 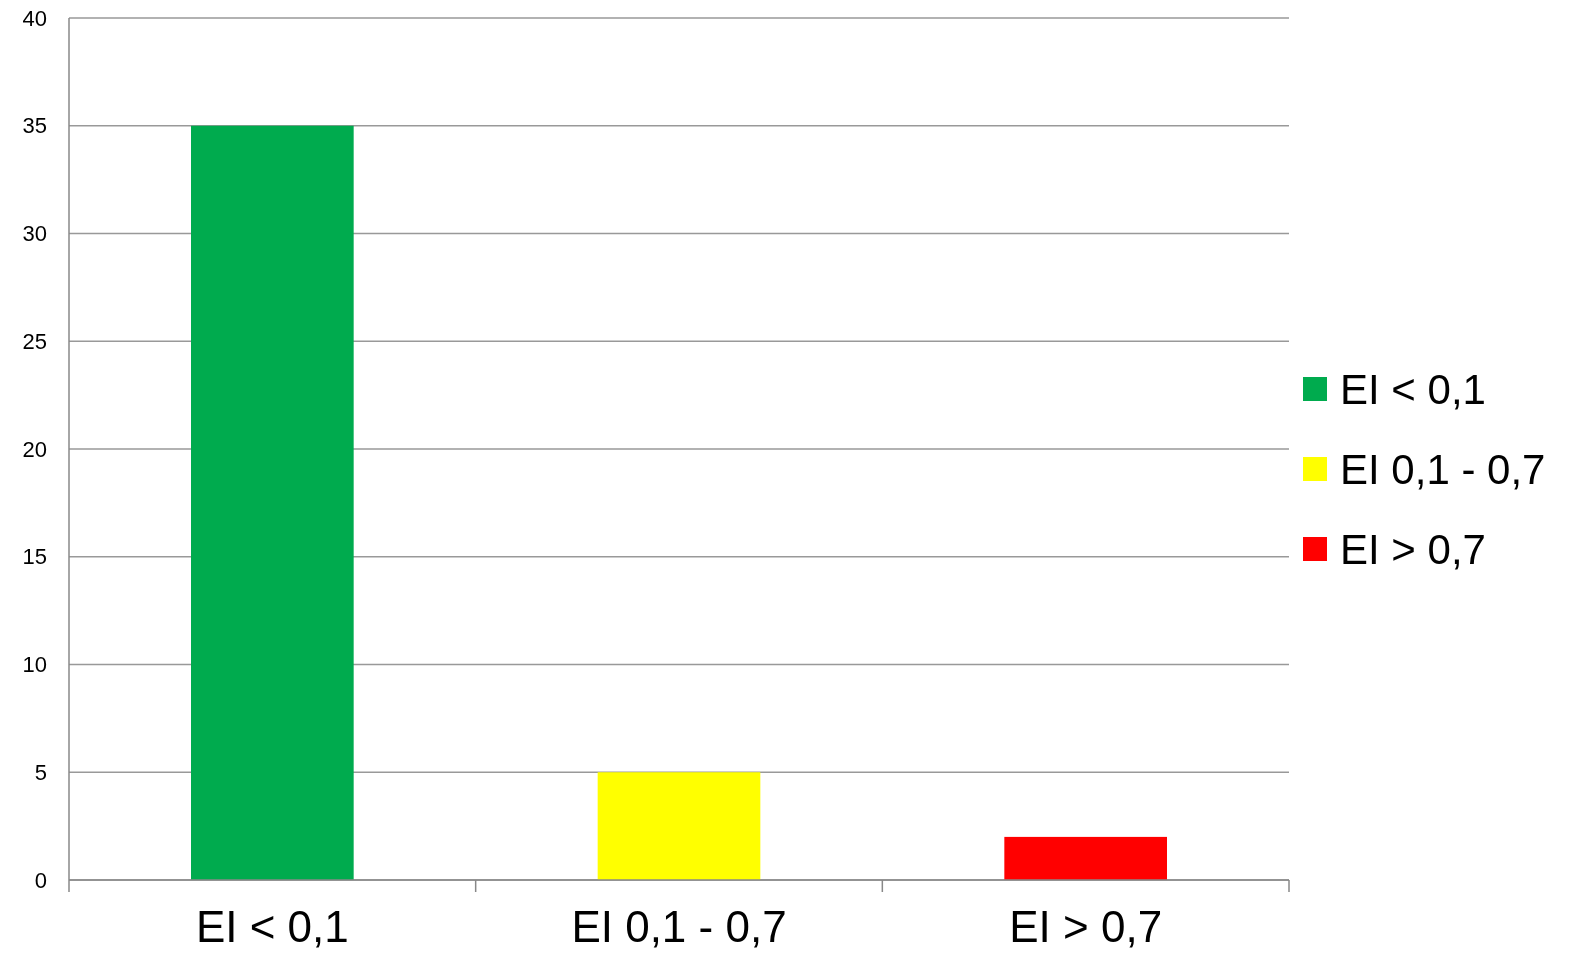 I want to click on y-tick-label: 0, so click(x=40, y=880).